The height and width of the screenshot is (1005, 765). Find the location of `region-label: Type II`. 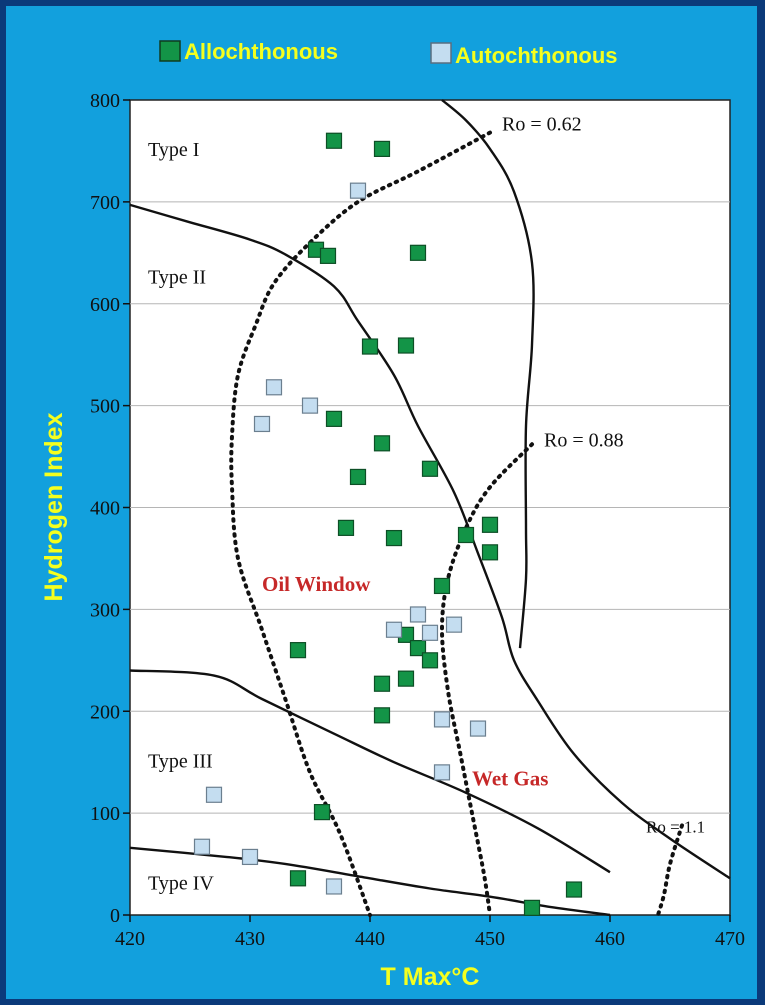

region-label: Type II is located at coordinates (177, 277).